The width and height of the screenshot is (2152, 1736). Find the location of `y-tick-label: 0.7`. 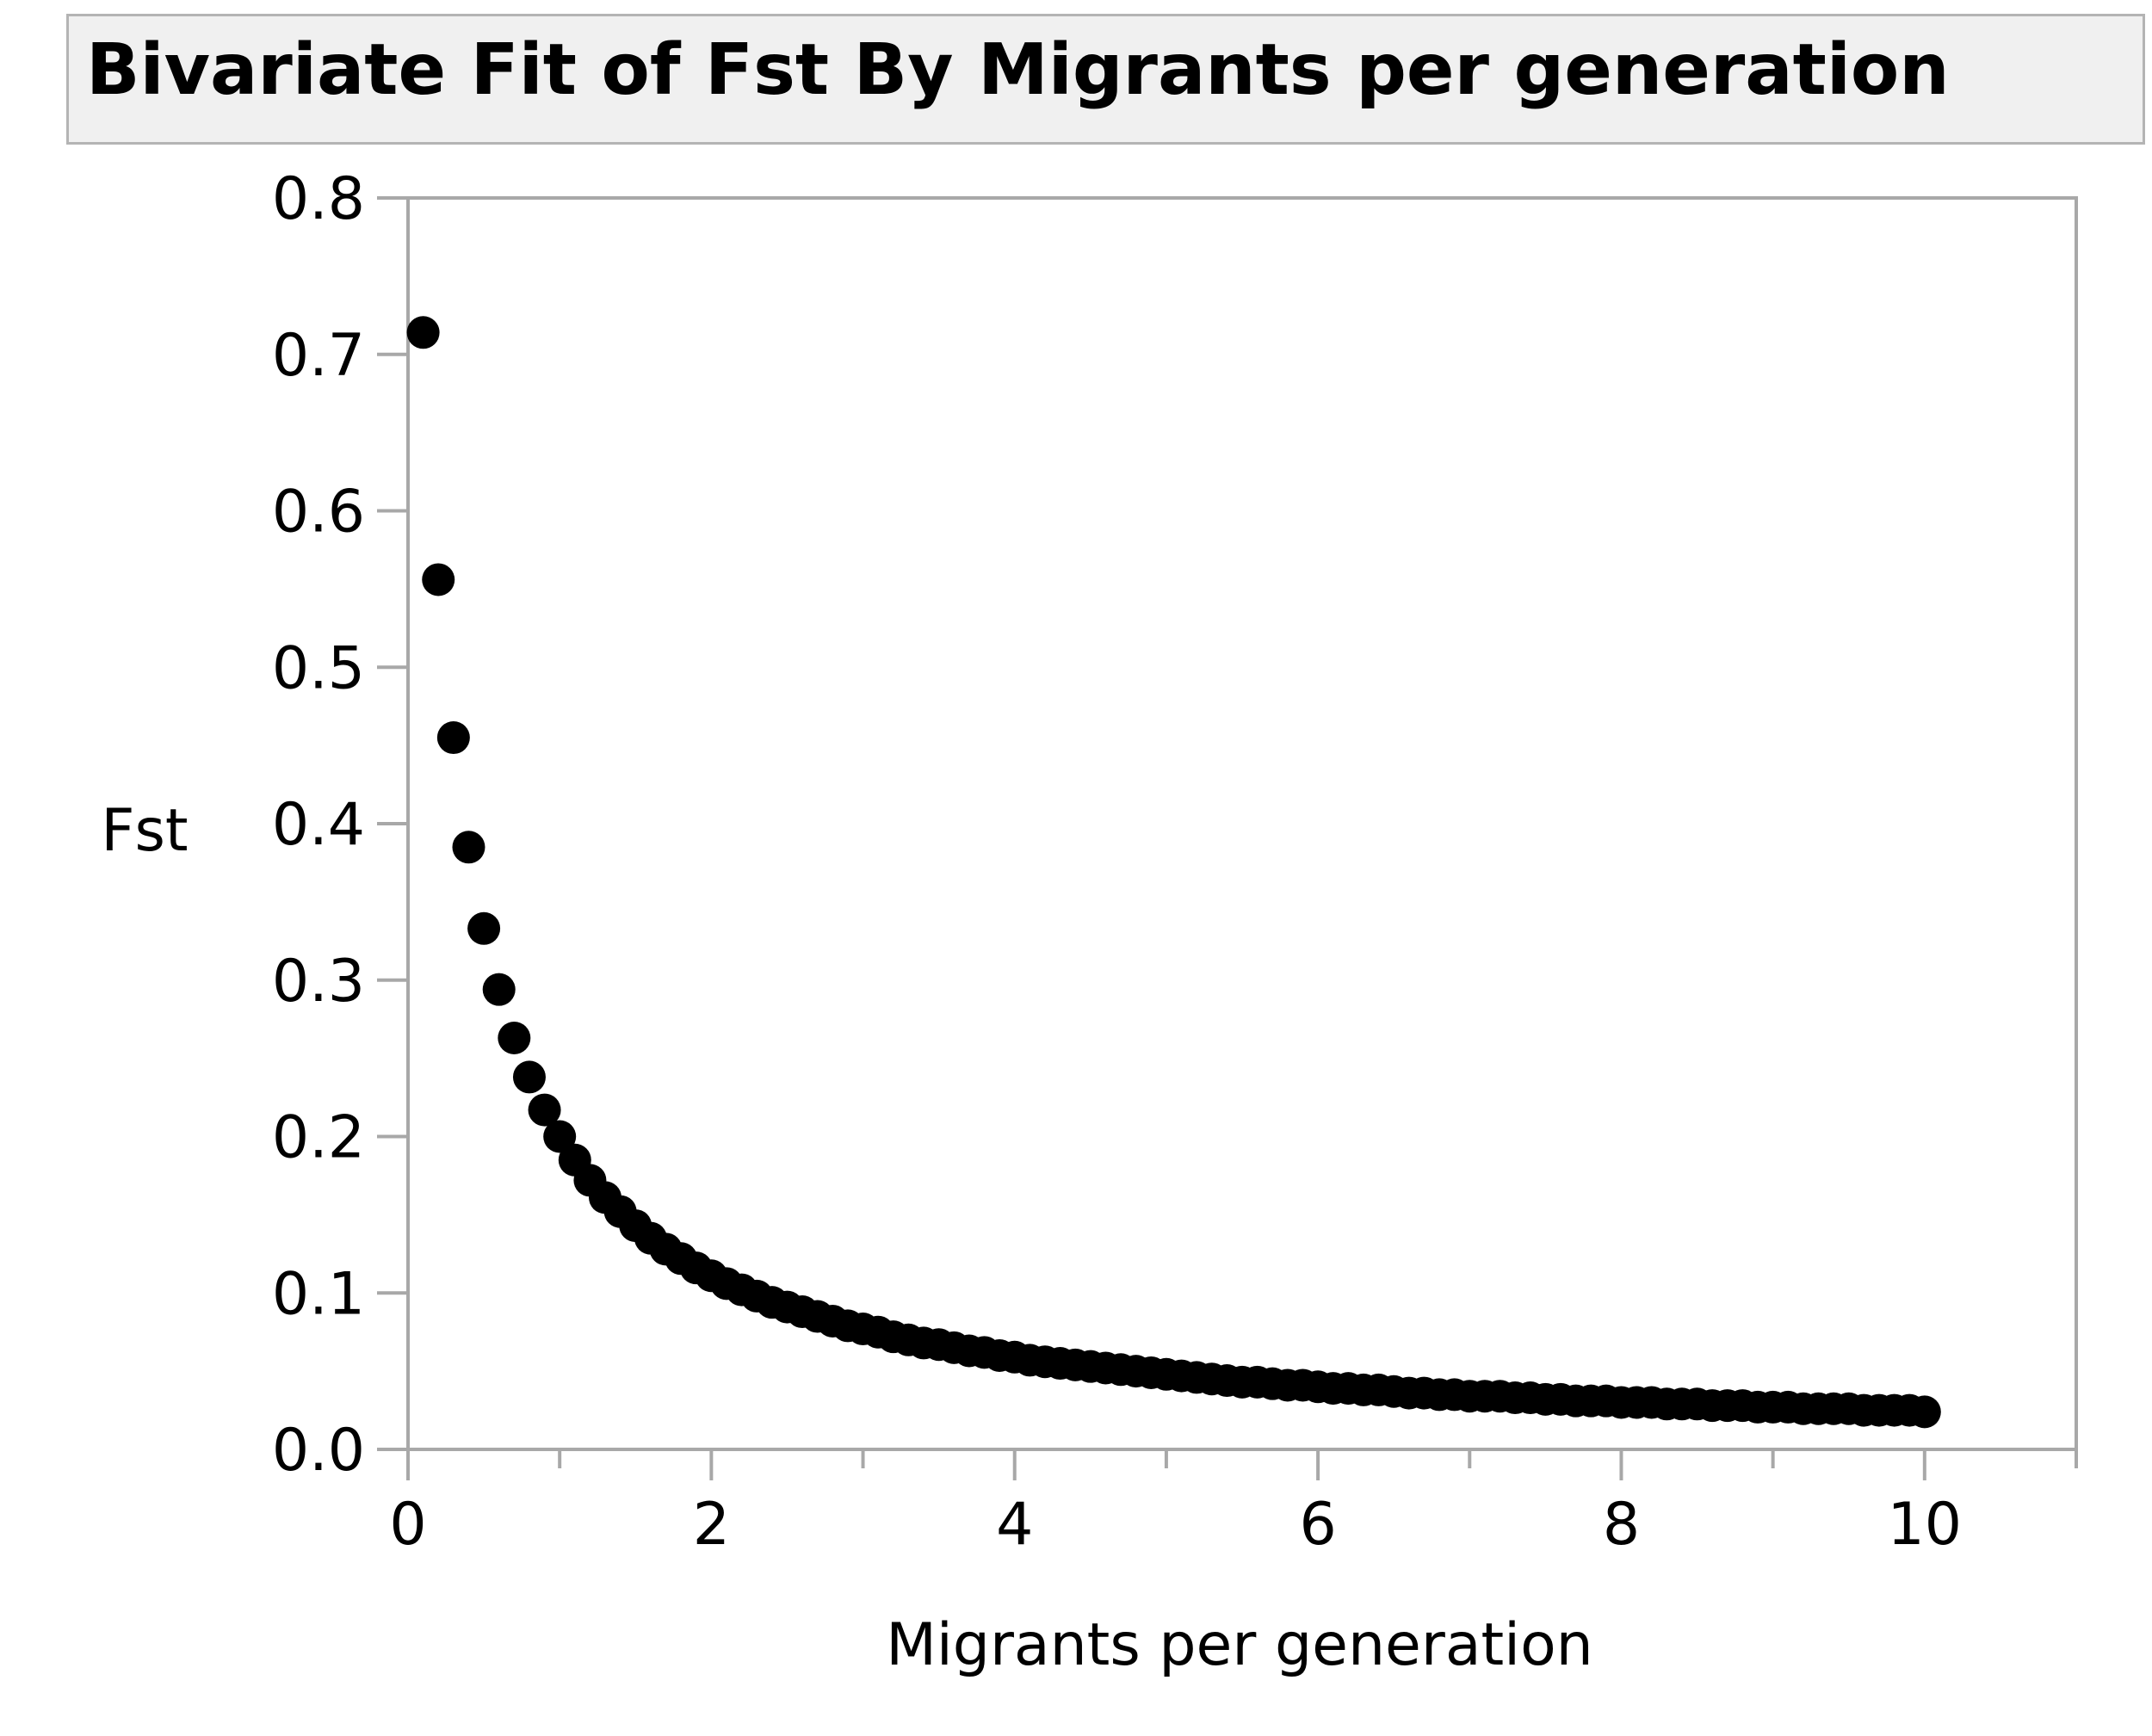

y-tick-label: 0.7 is located at coordinates (318, 356).